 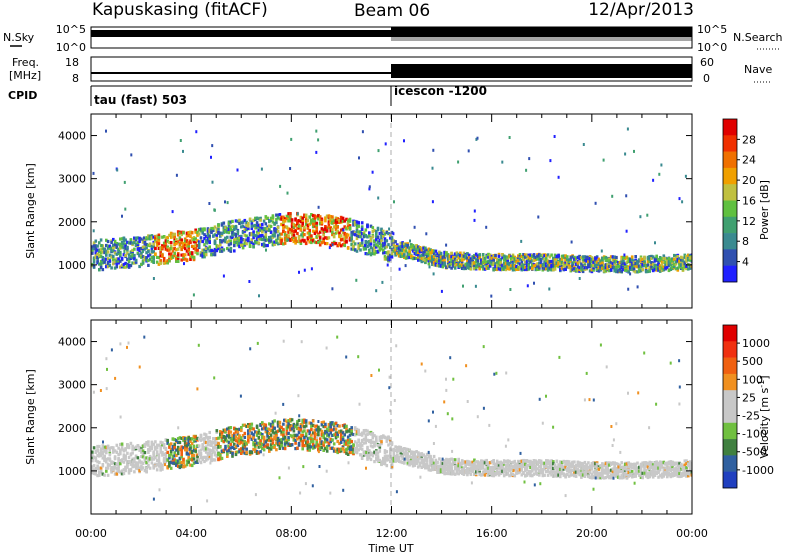 I want to click on freq-label: Freq., so click(x=25, y=62).